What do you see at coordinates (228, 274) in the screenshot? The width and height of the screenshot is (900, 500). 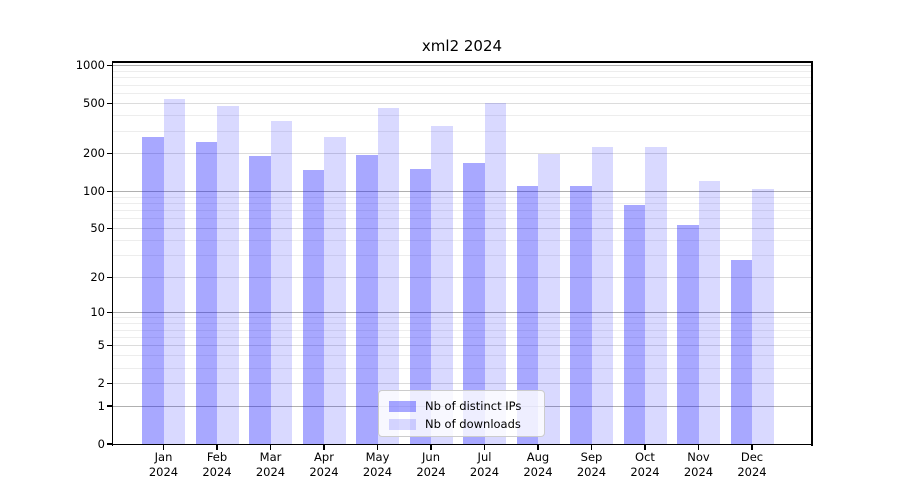 I see `bar-downloads-feb` at bounding box center [228, 274].